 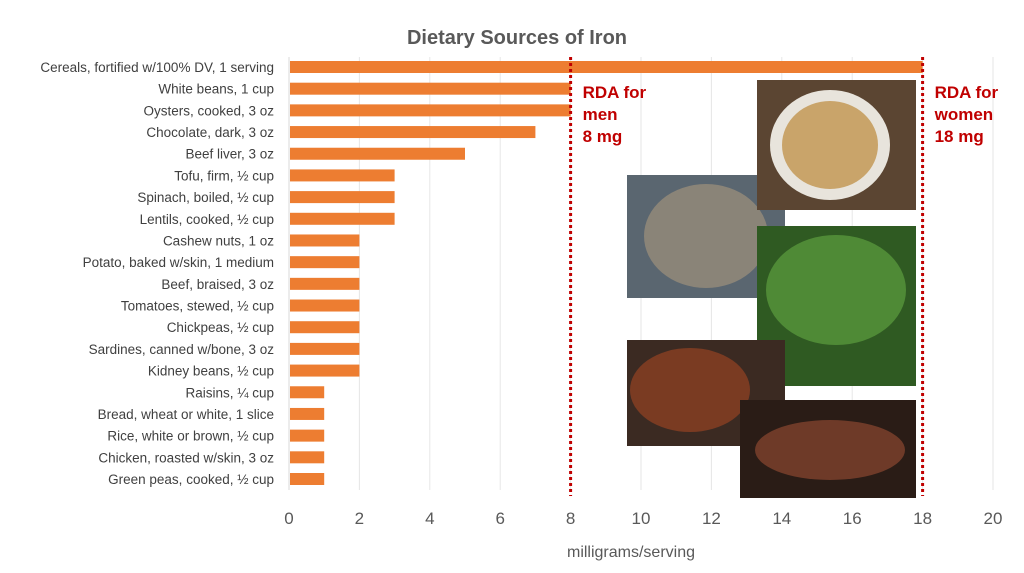 What do you see at coordinates (182, 349) in the screenshot?
I see `category-label: Sardines, canned w/bone, 3 oz` at bounding box center [182, 349].